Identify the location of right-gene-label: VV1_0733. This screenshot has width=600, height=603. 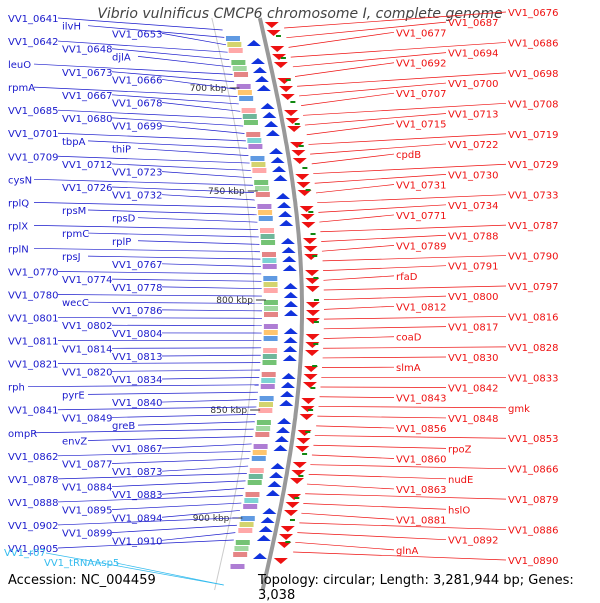
(533, 196).